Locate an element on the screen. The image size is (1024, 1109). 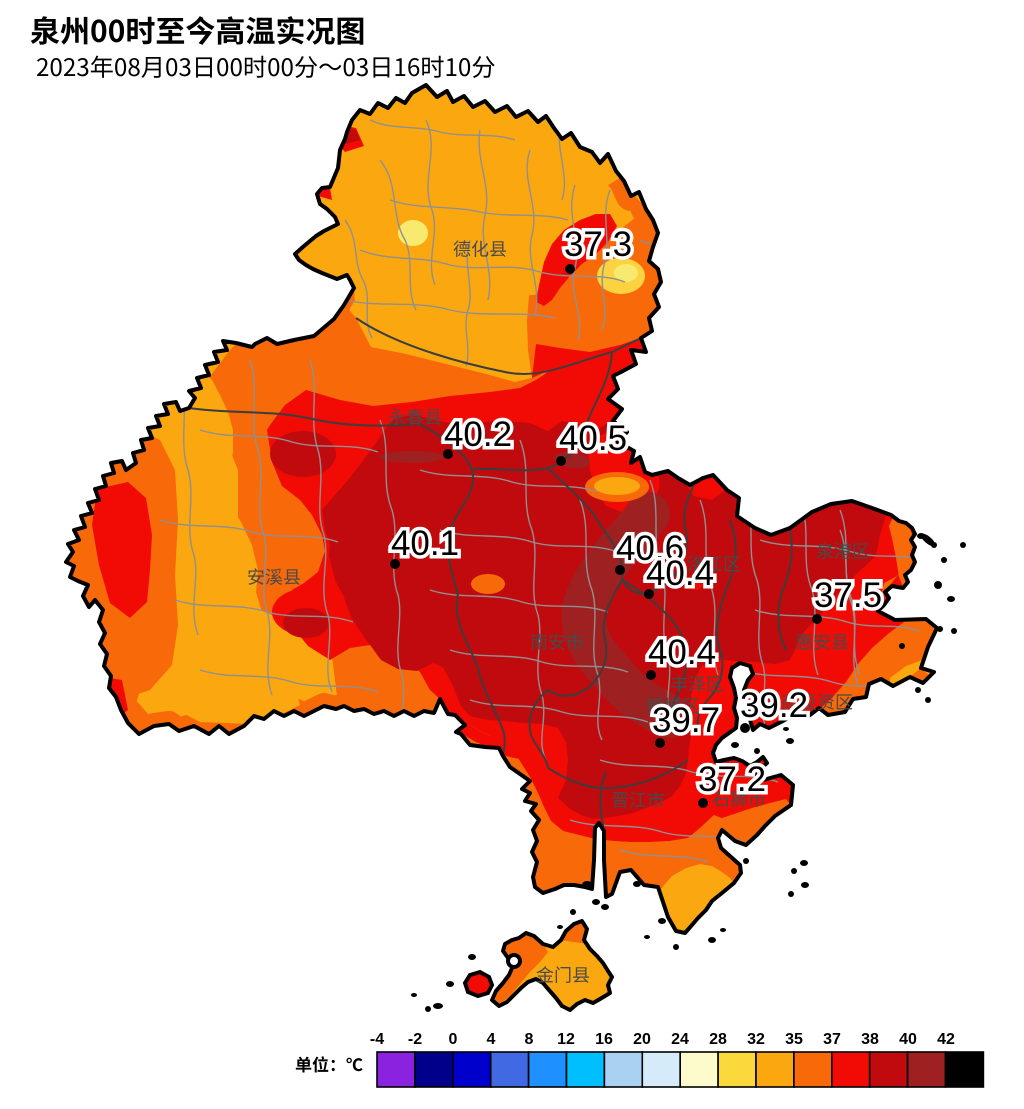
svg-text: 8 is located at coordinates (529, 1039).